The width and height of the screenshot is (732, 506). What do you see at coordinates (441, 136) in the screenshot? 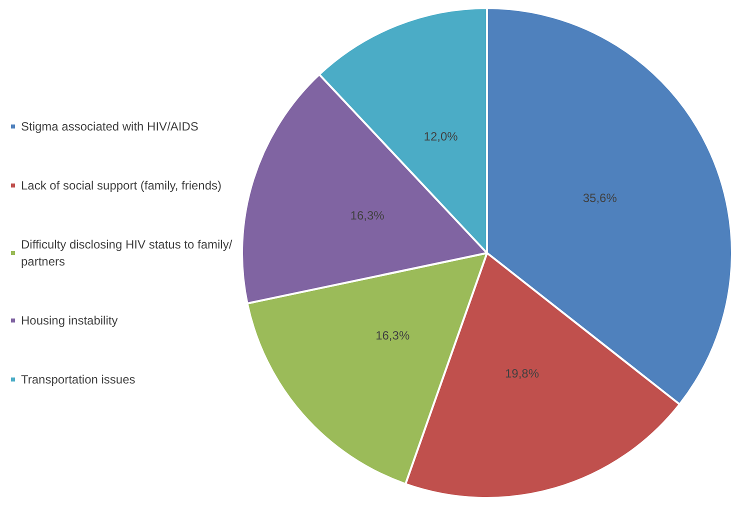
I see `data-label: 12,0%` at bounding box center [441, 136].